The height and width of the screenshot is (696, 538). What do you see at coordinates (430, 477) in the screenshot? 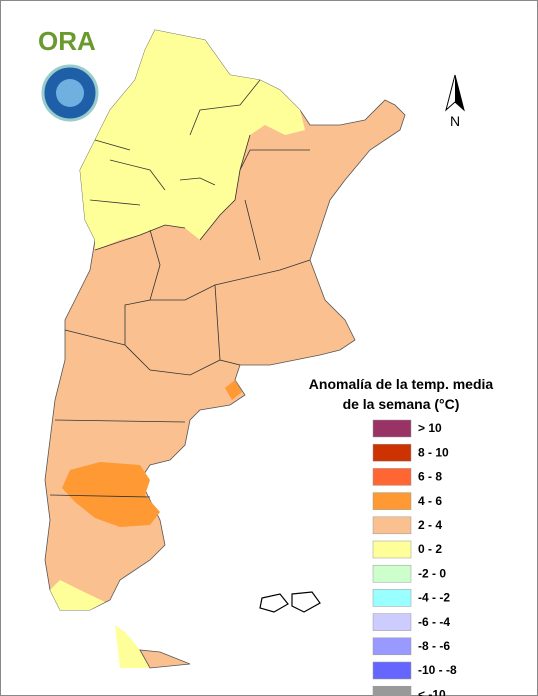
I see `legend-label: 6 - 8` at bounding box center [430, 477].